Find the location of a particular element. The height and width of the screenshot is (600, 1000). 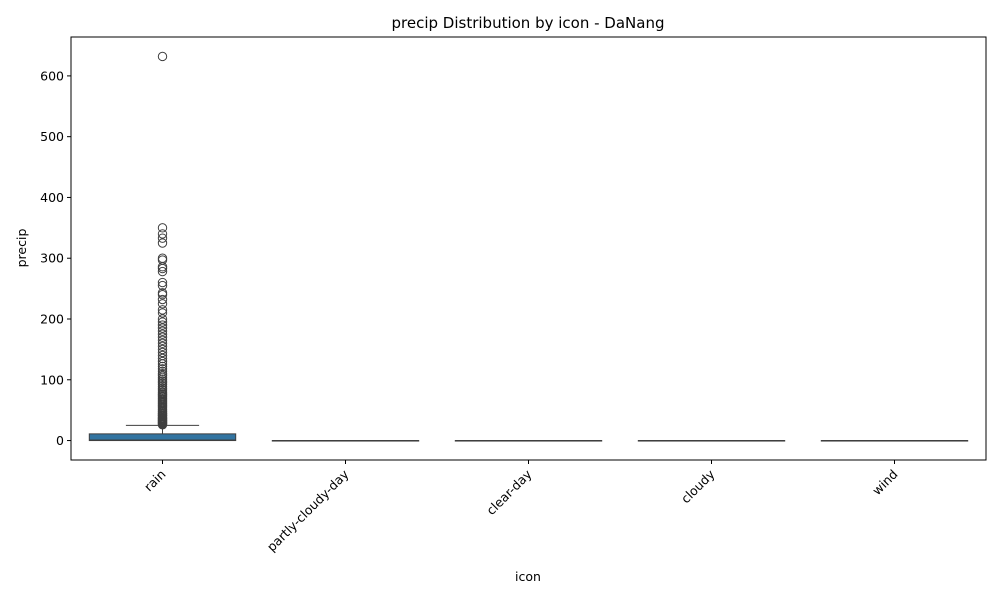

x-tick-label: cloudy is located at coordinates (698, 486).